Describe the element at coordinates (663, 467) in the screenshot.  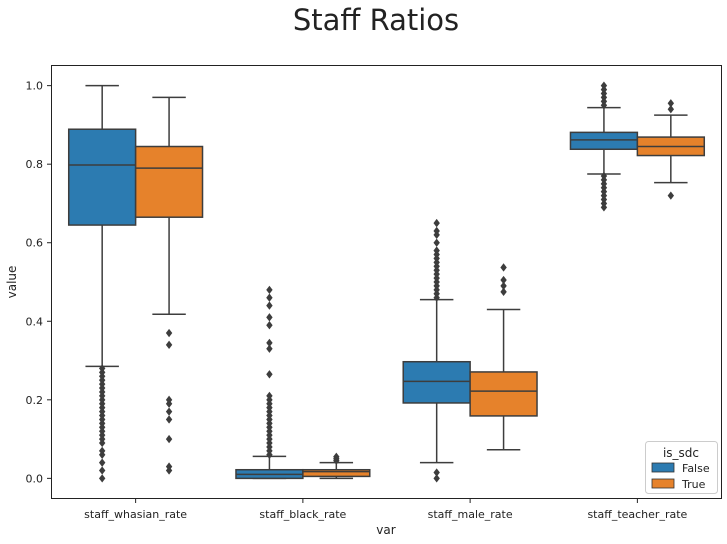
I see `legend-swatch-false` at that location.